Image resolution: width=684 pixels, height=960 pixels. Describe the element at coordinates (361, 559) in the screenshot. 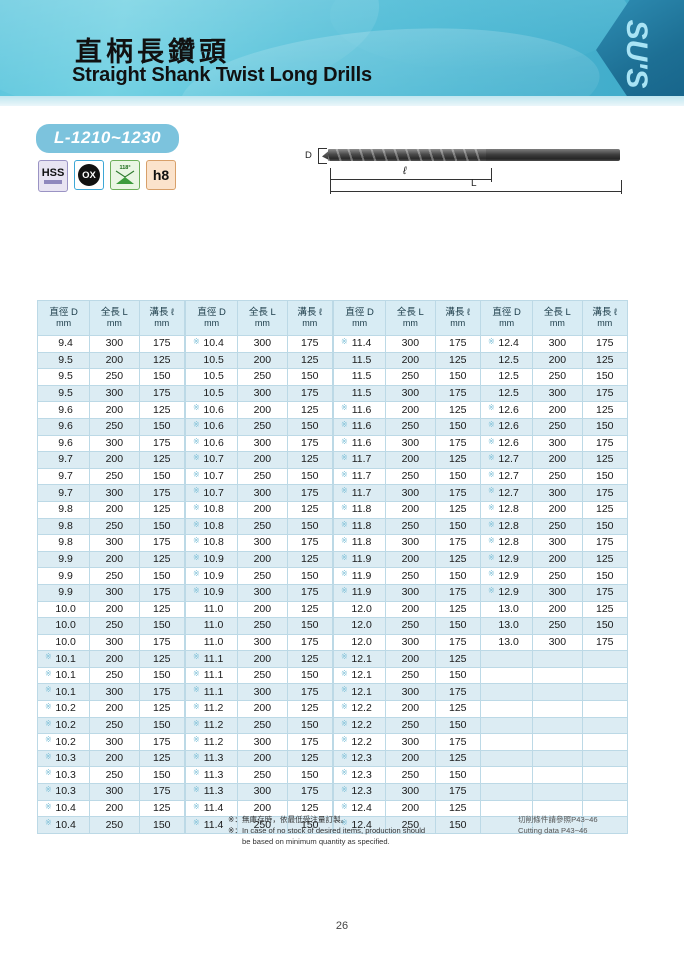

I see `cell-diameter-value: 11.9` at that location.